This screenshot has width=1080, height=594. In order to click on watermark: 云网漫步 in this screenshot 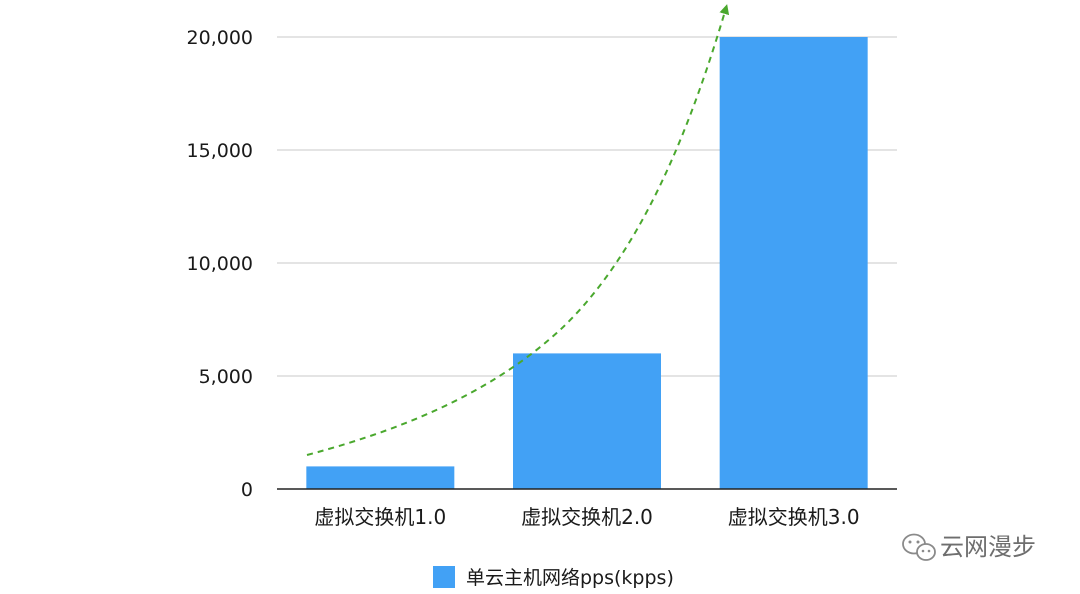, I will do `click(969, 547)`.